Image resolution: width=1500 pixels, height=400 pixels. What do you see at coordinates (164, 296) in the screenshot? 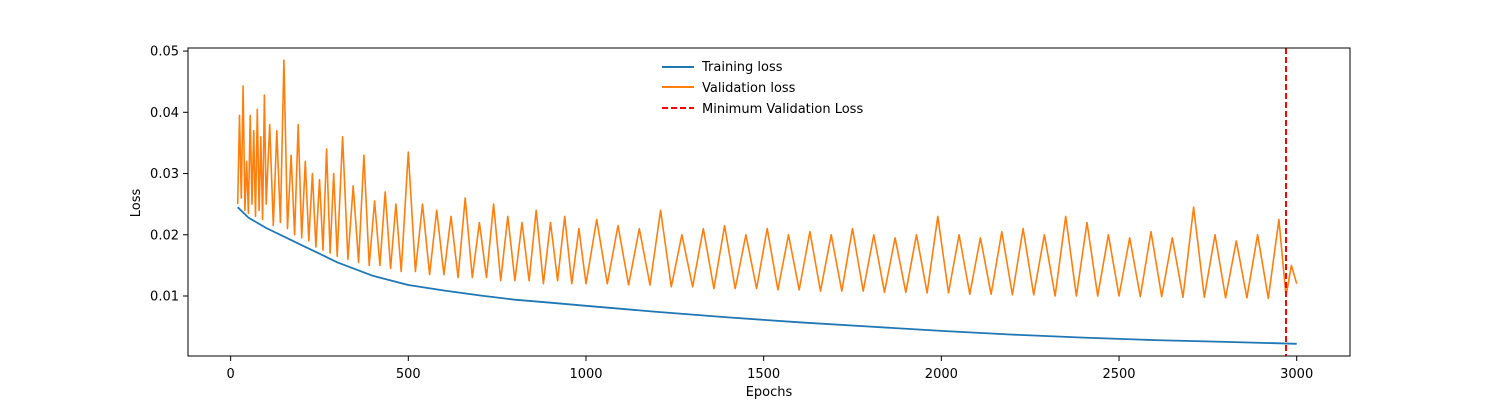
I see `y-tick-label: 0.01` at bounding box center [164, 296].